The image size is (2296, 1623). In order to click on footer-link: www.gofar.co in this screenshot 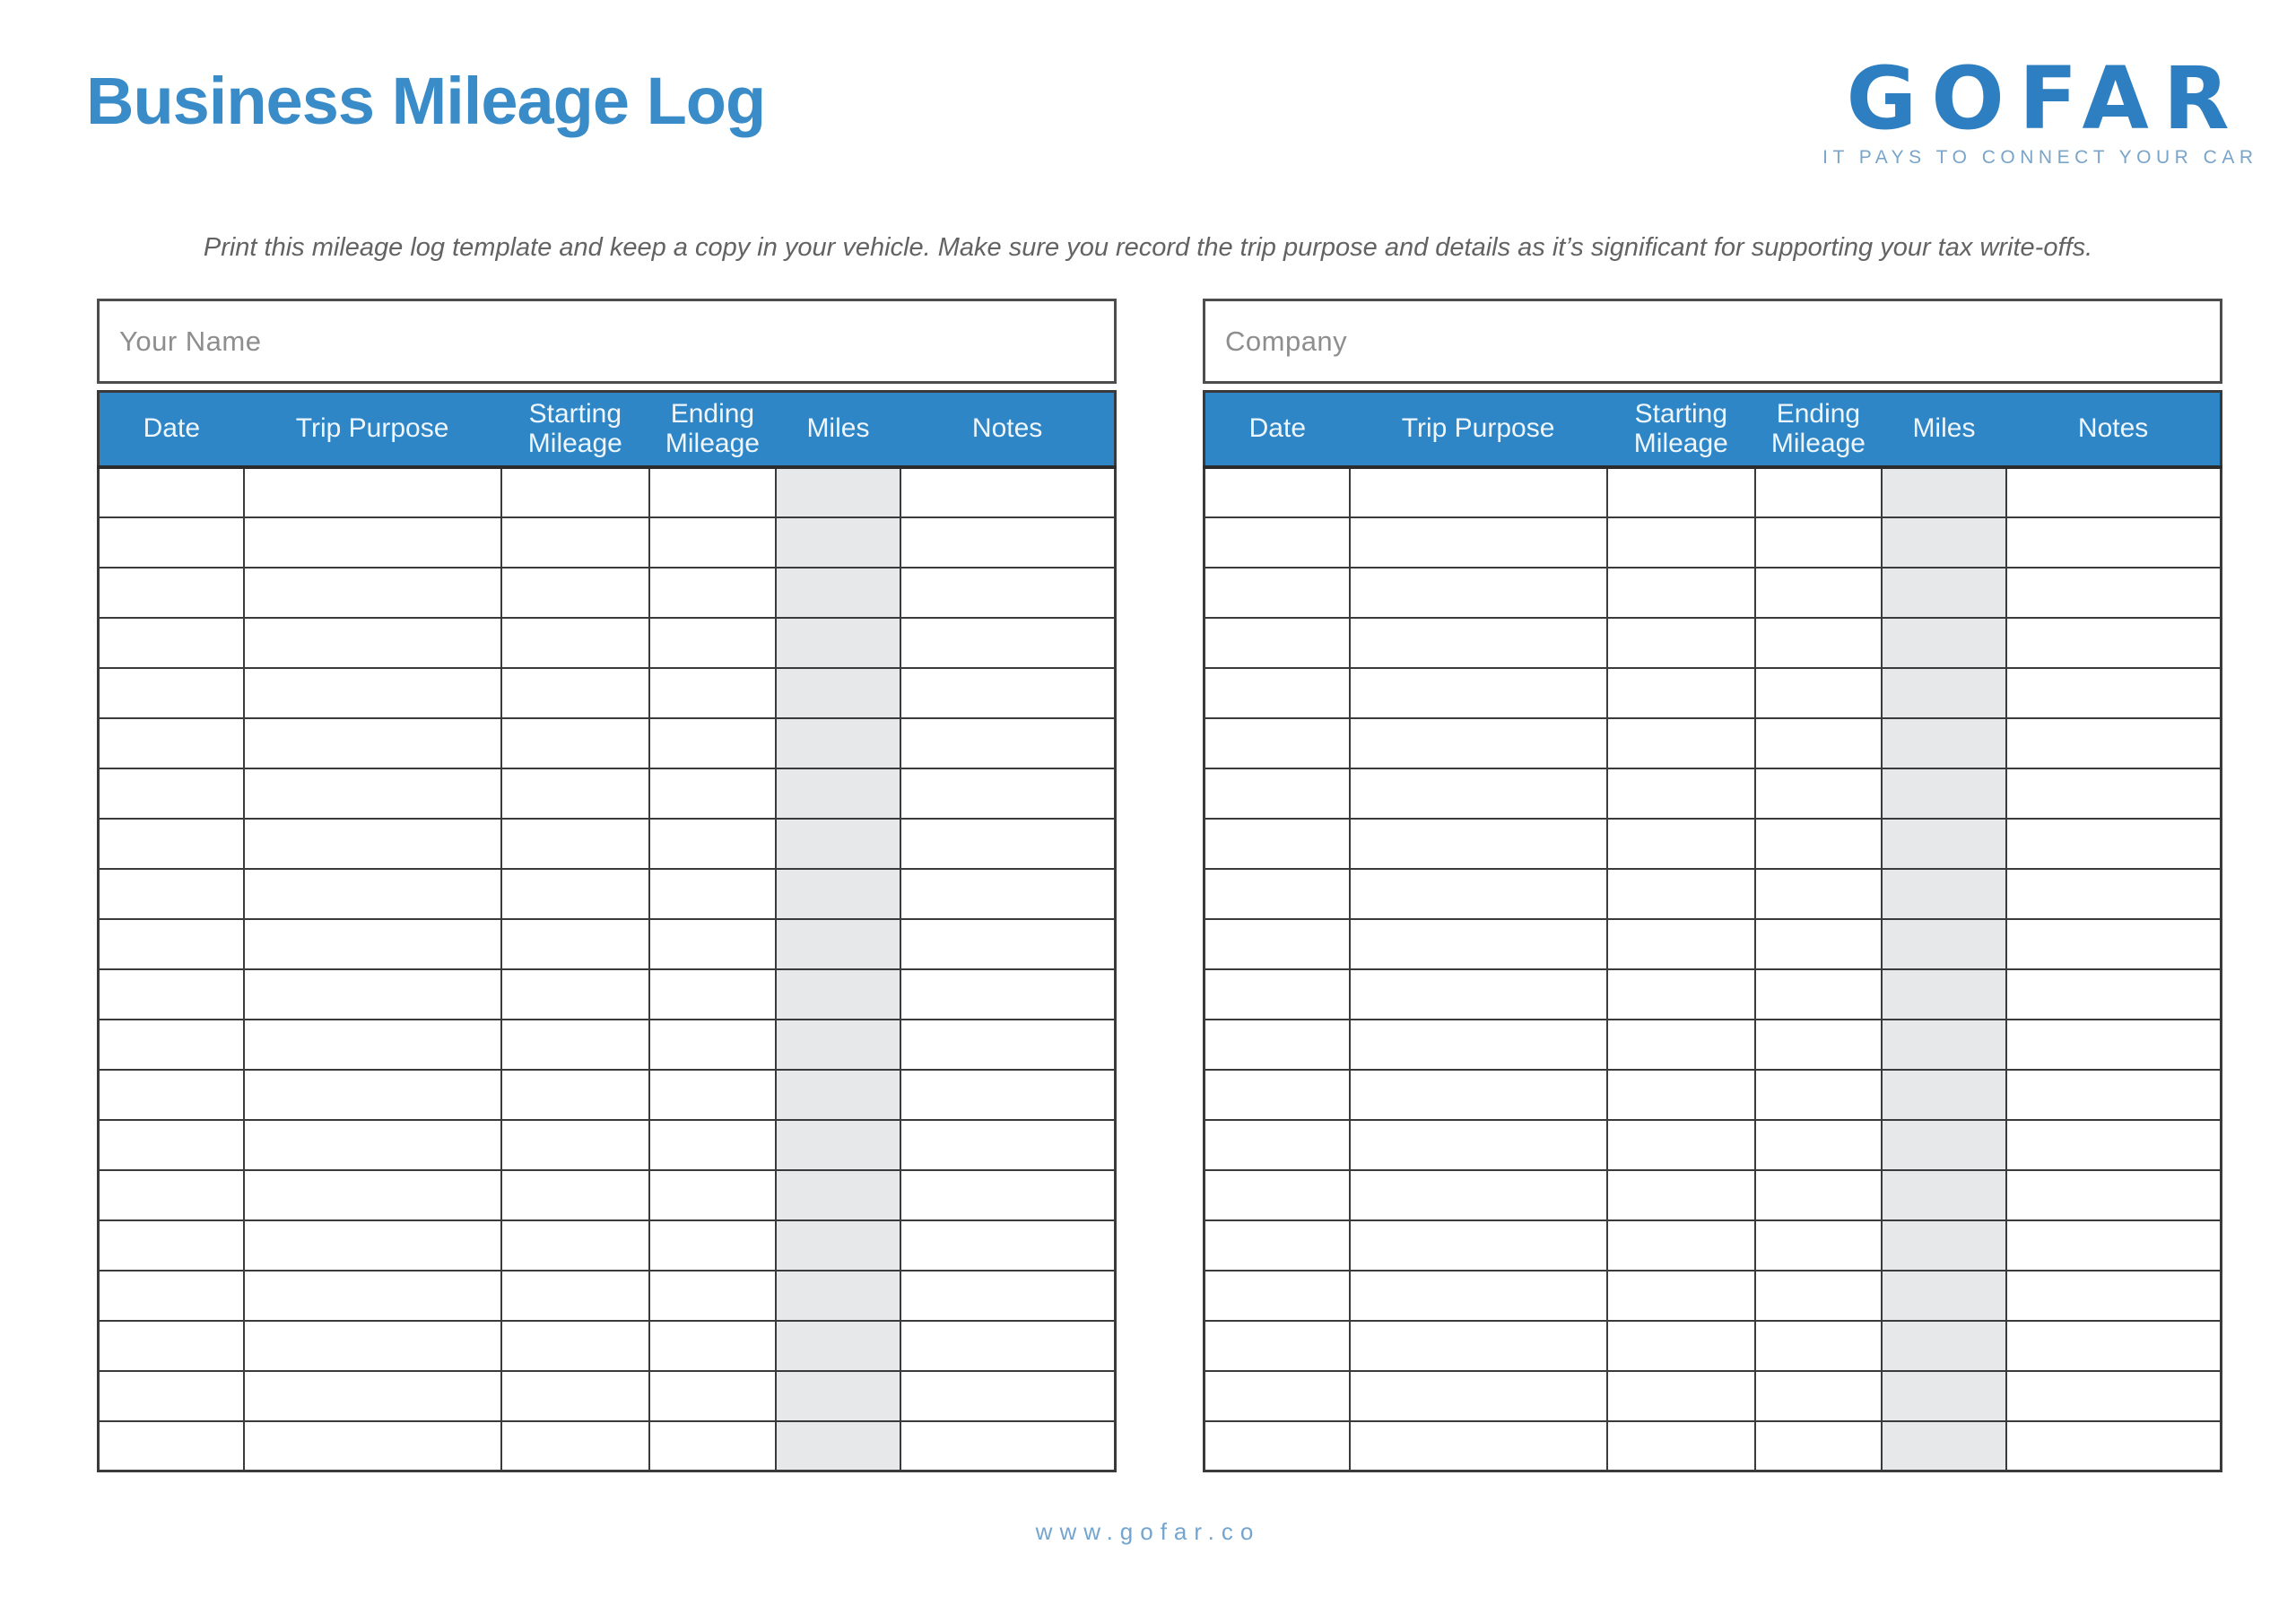, I will do `click(1148, 1531)`.